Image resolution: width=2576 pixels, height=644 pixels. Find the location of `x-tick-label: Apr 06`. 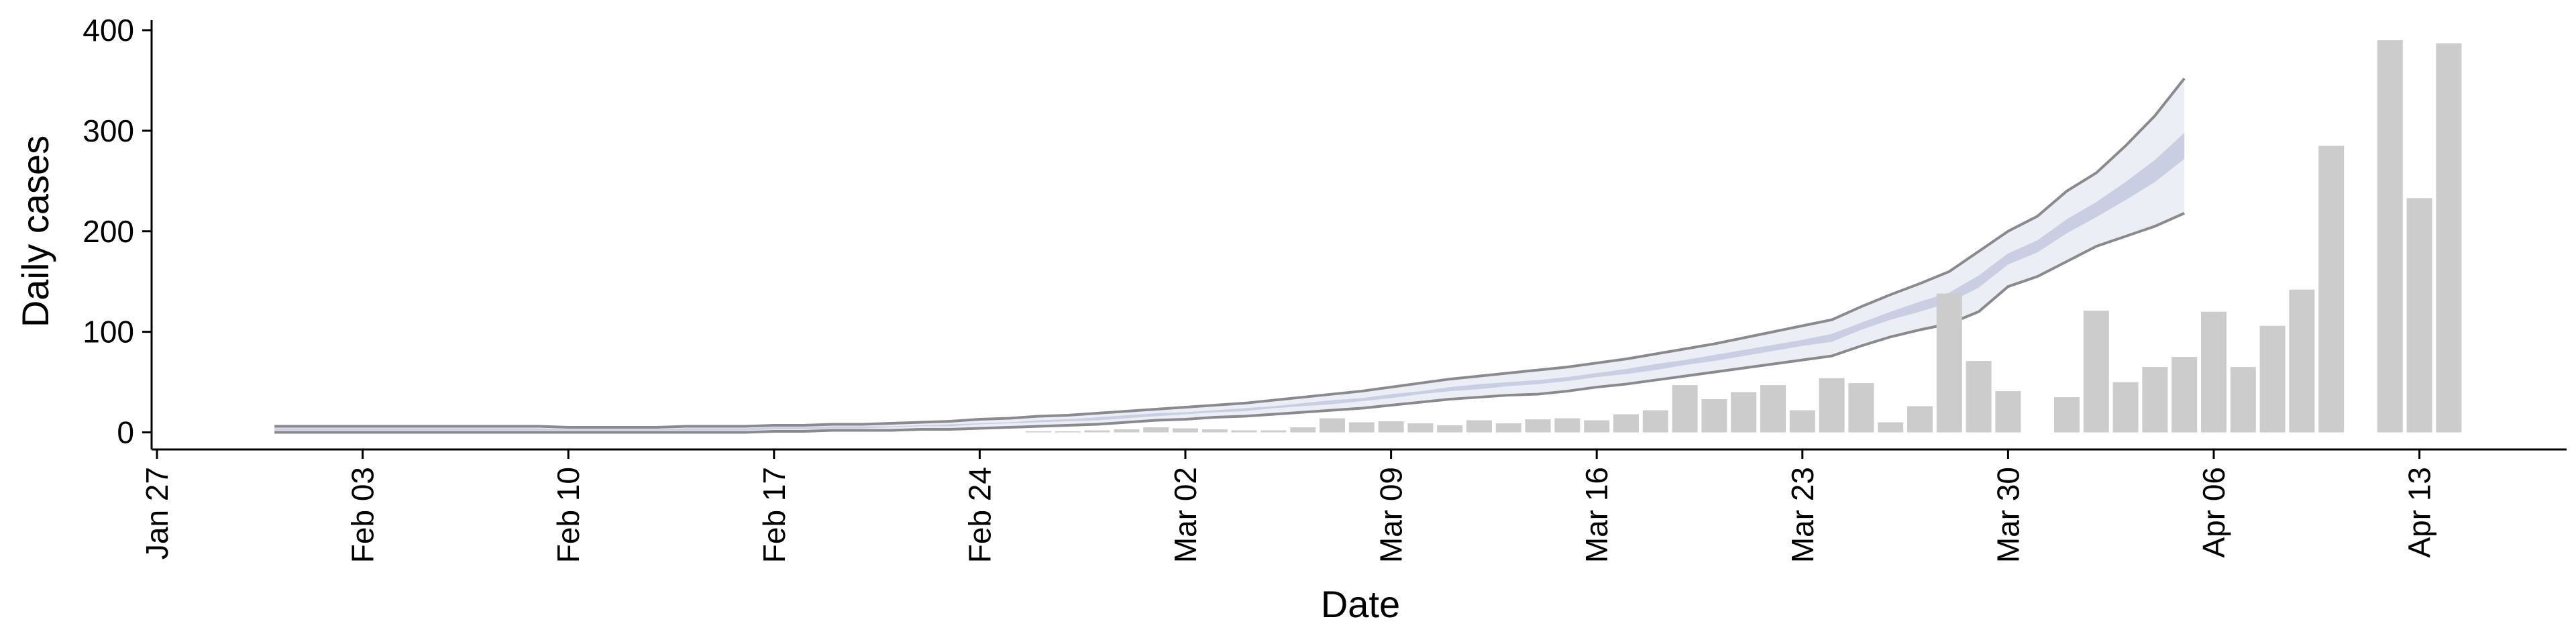

x-tick-label: Apr 06 is located at coordinates (2213, 512).